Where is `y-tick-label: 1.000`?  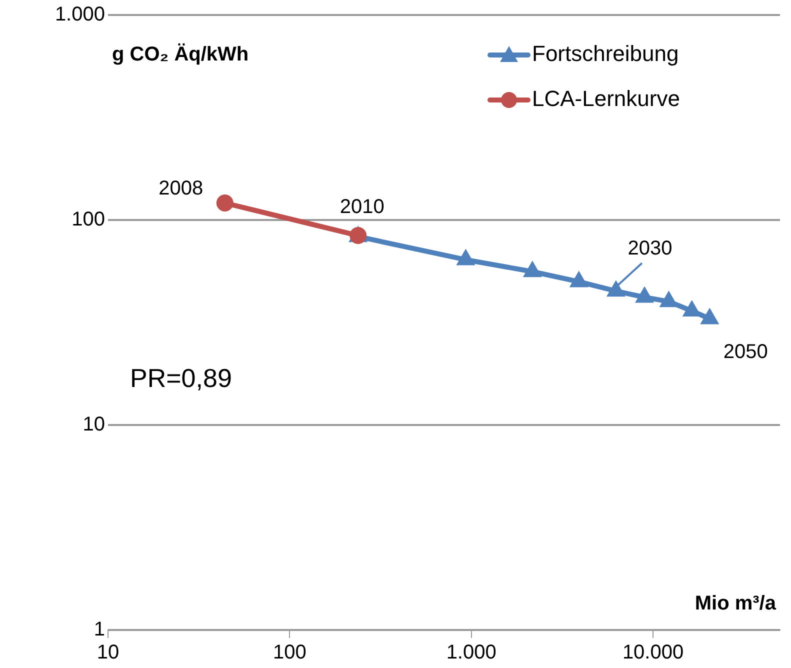 y-tick-label: 1.000 is located at coordinates (79, 15).